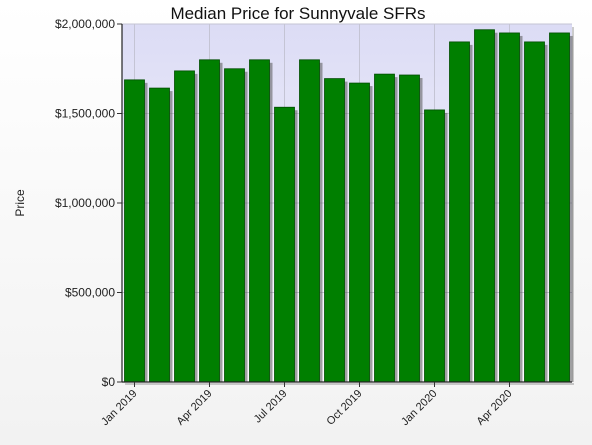 The width and height of the screenshot is (592, 445). I want to click on x-tick-label: Jan 2020, so click(419, 408).